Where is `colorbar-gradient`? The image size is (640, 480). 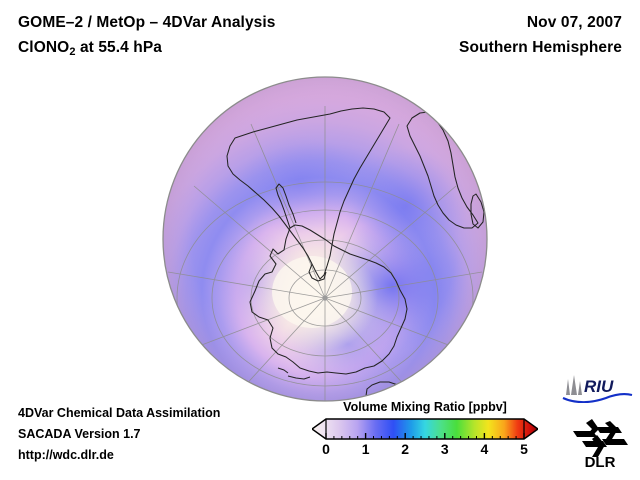
colorbar-gradient is located at coordinates (425, 429).